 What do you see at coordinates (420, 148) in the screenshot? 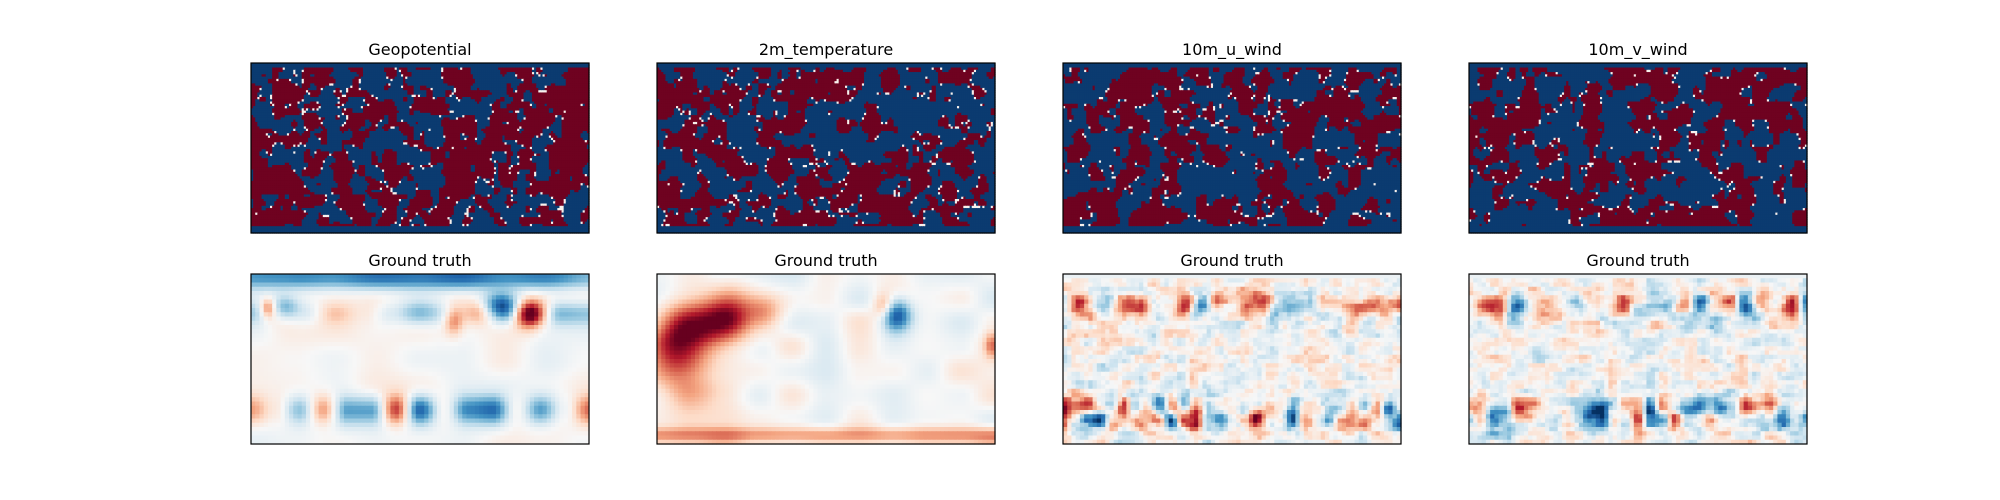
I see `heatmap` at bounding box center [420, 148].